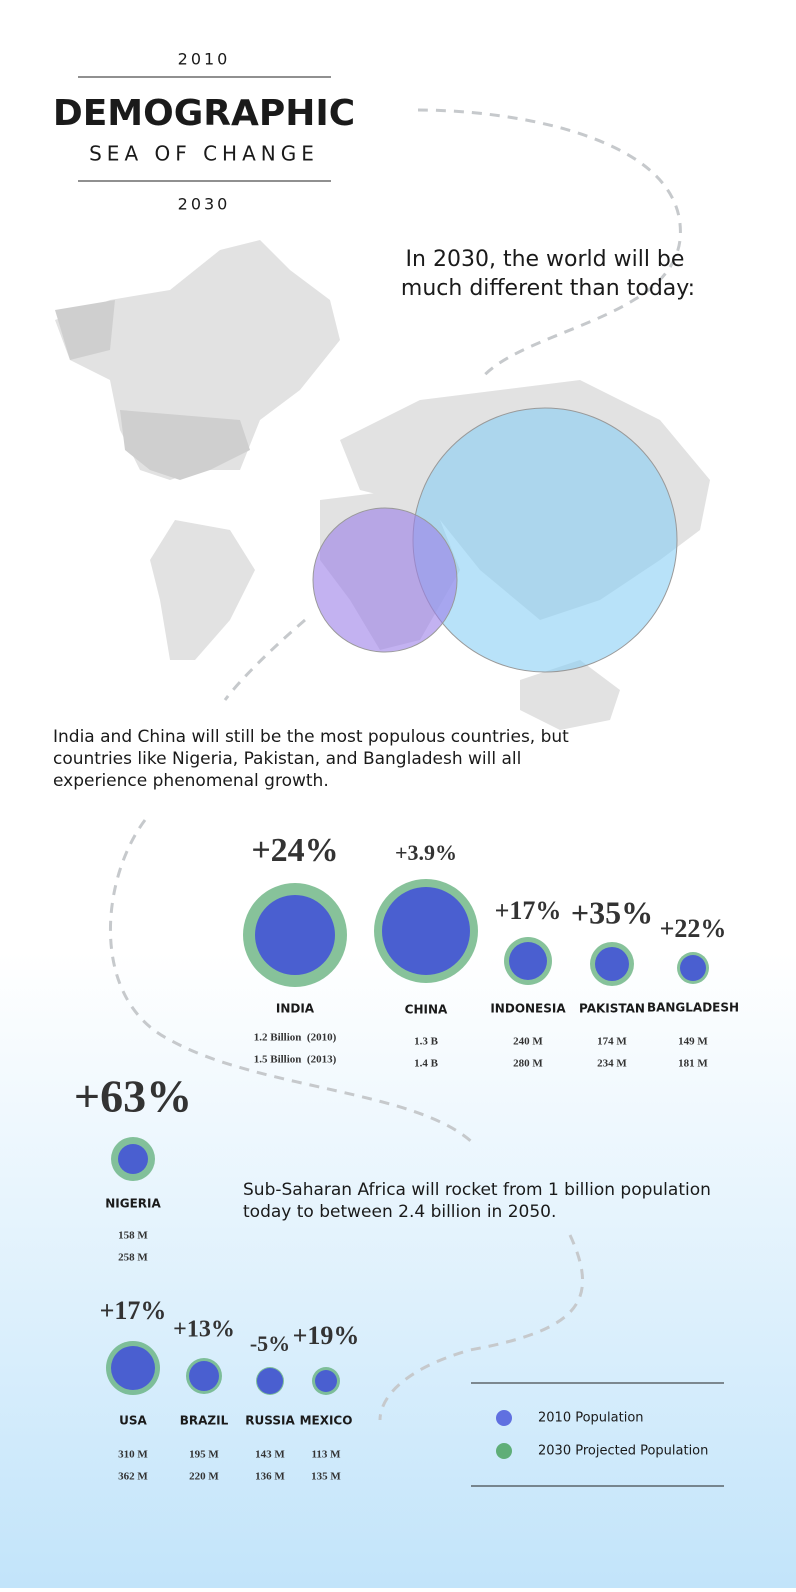 The height and width of the screenshot is (1592, 796). I want to click on change: -5%, so click(270, 1343).